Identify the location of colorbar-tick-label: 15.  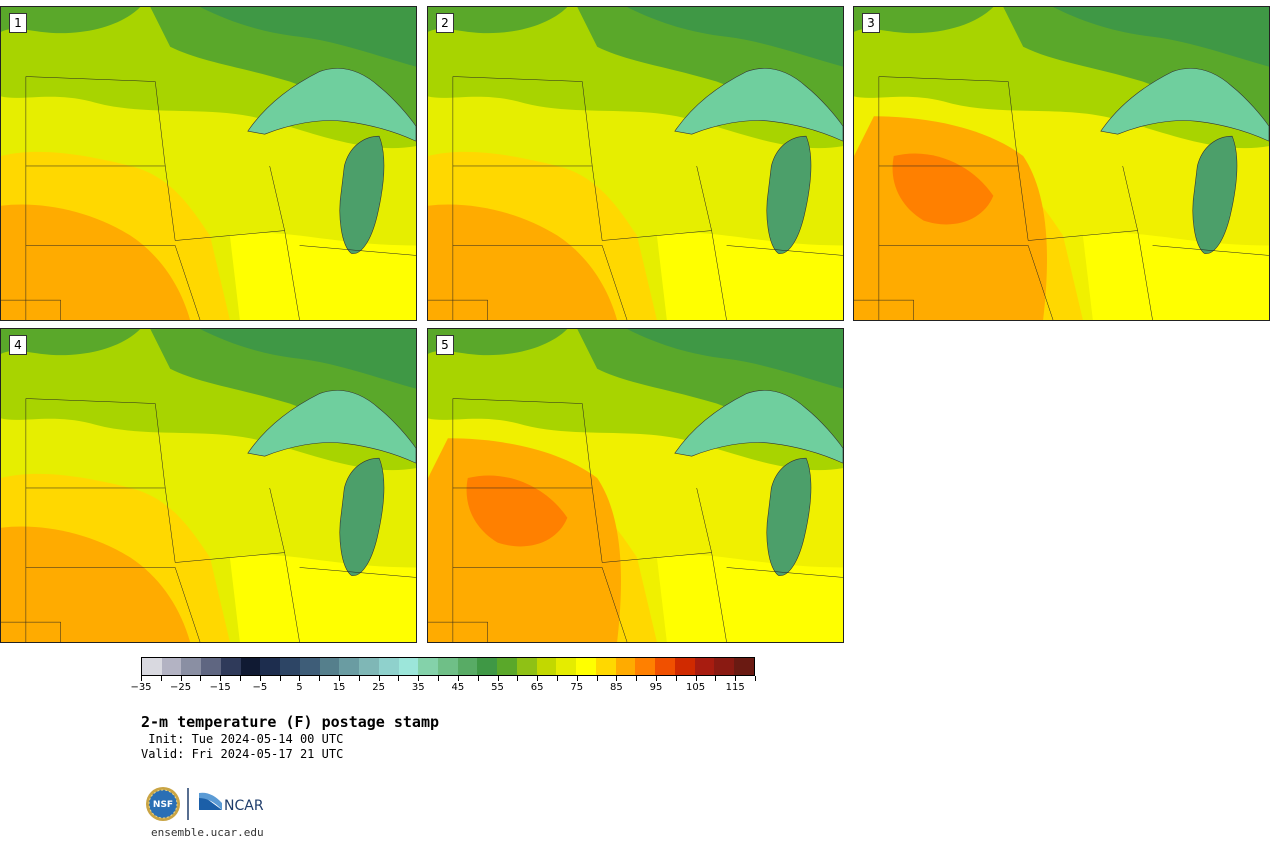
(339, 687).